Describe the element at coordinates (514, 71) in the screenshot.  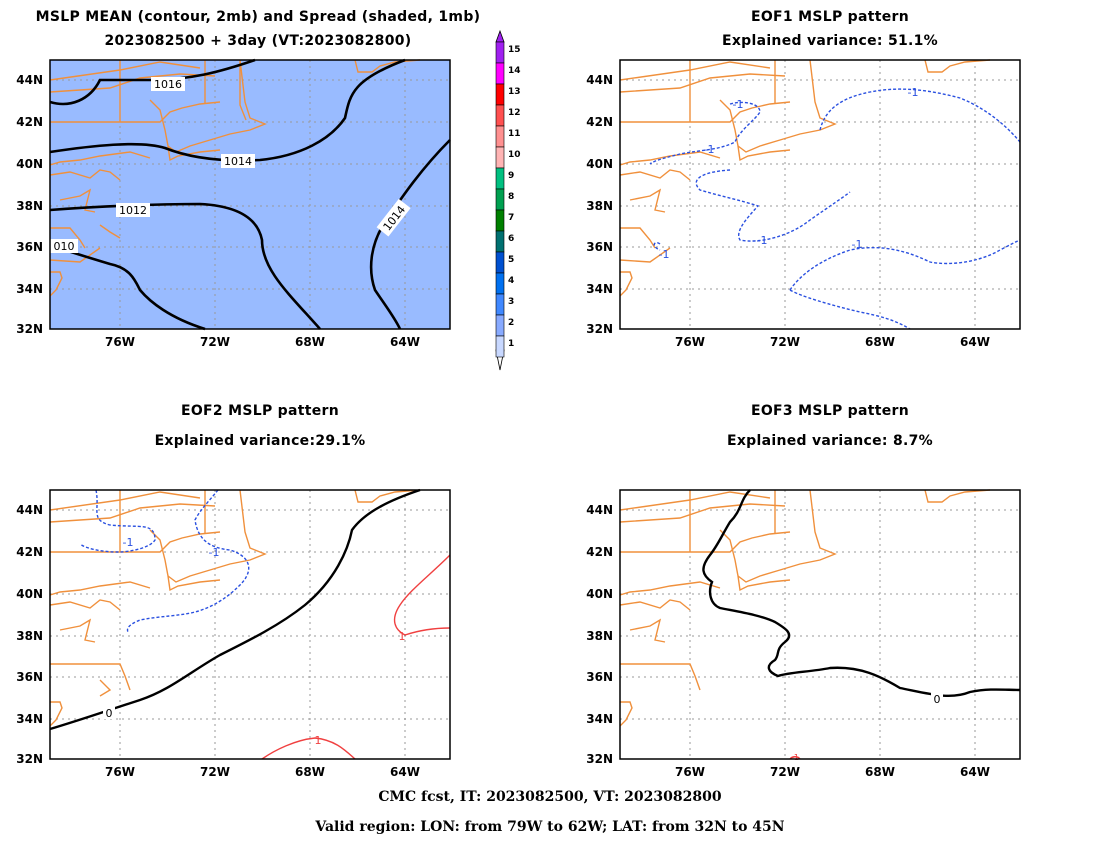
I see `colorbar-label: 14` at that location.